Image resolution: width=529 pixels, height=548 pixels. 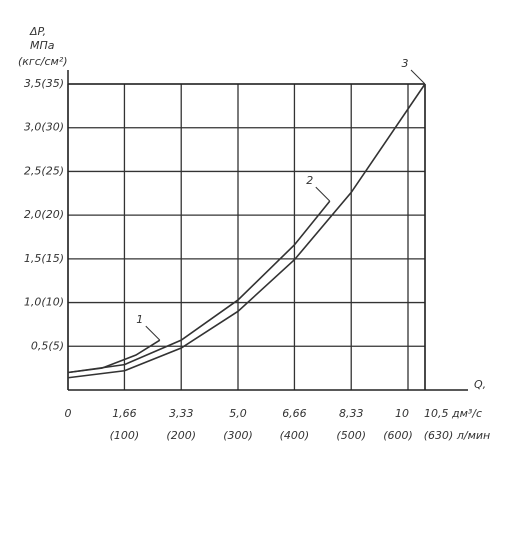 What do you see at coordinates (44, 127) in the screenshot?
I see `y-tick-label: 3,0(30)` at bounding box center [44, 127].